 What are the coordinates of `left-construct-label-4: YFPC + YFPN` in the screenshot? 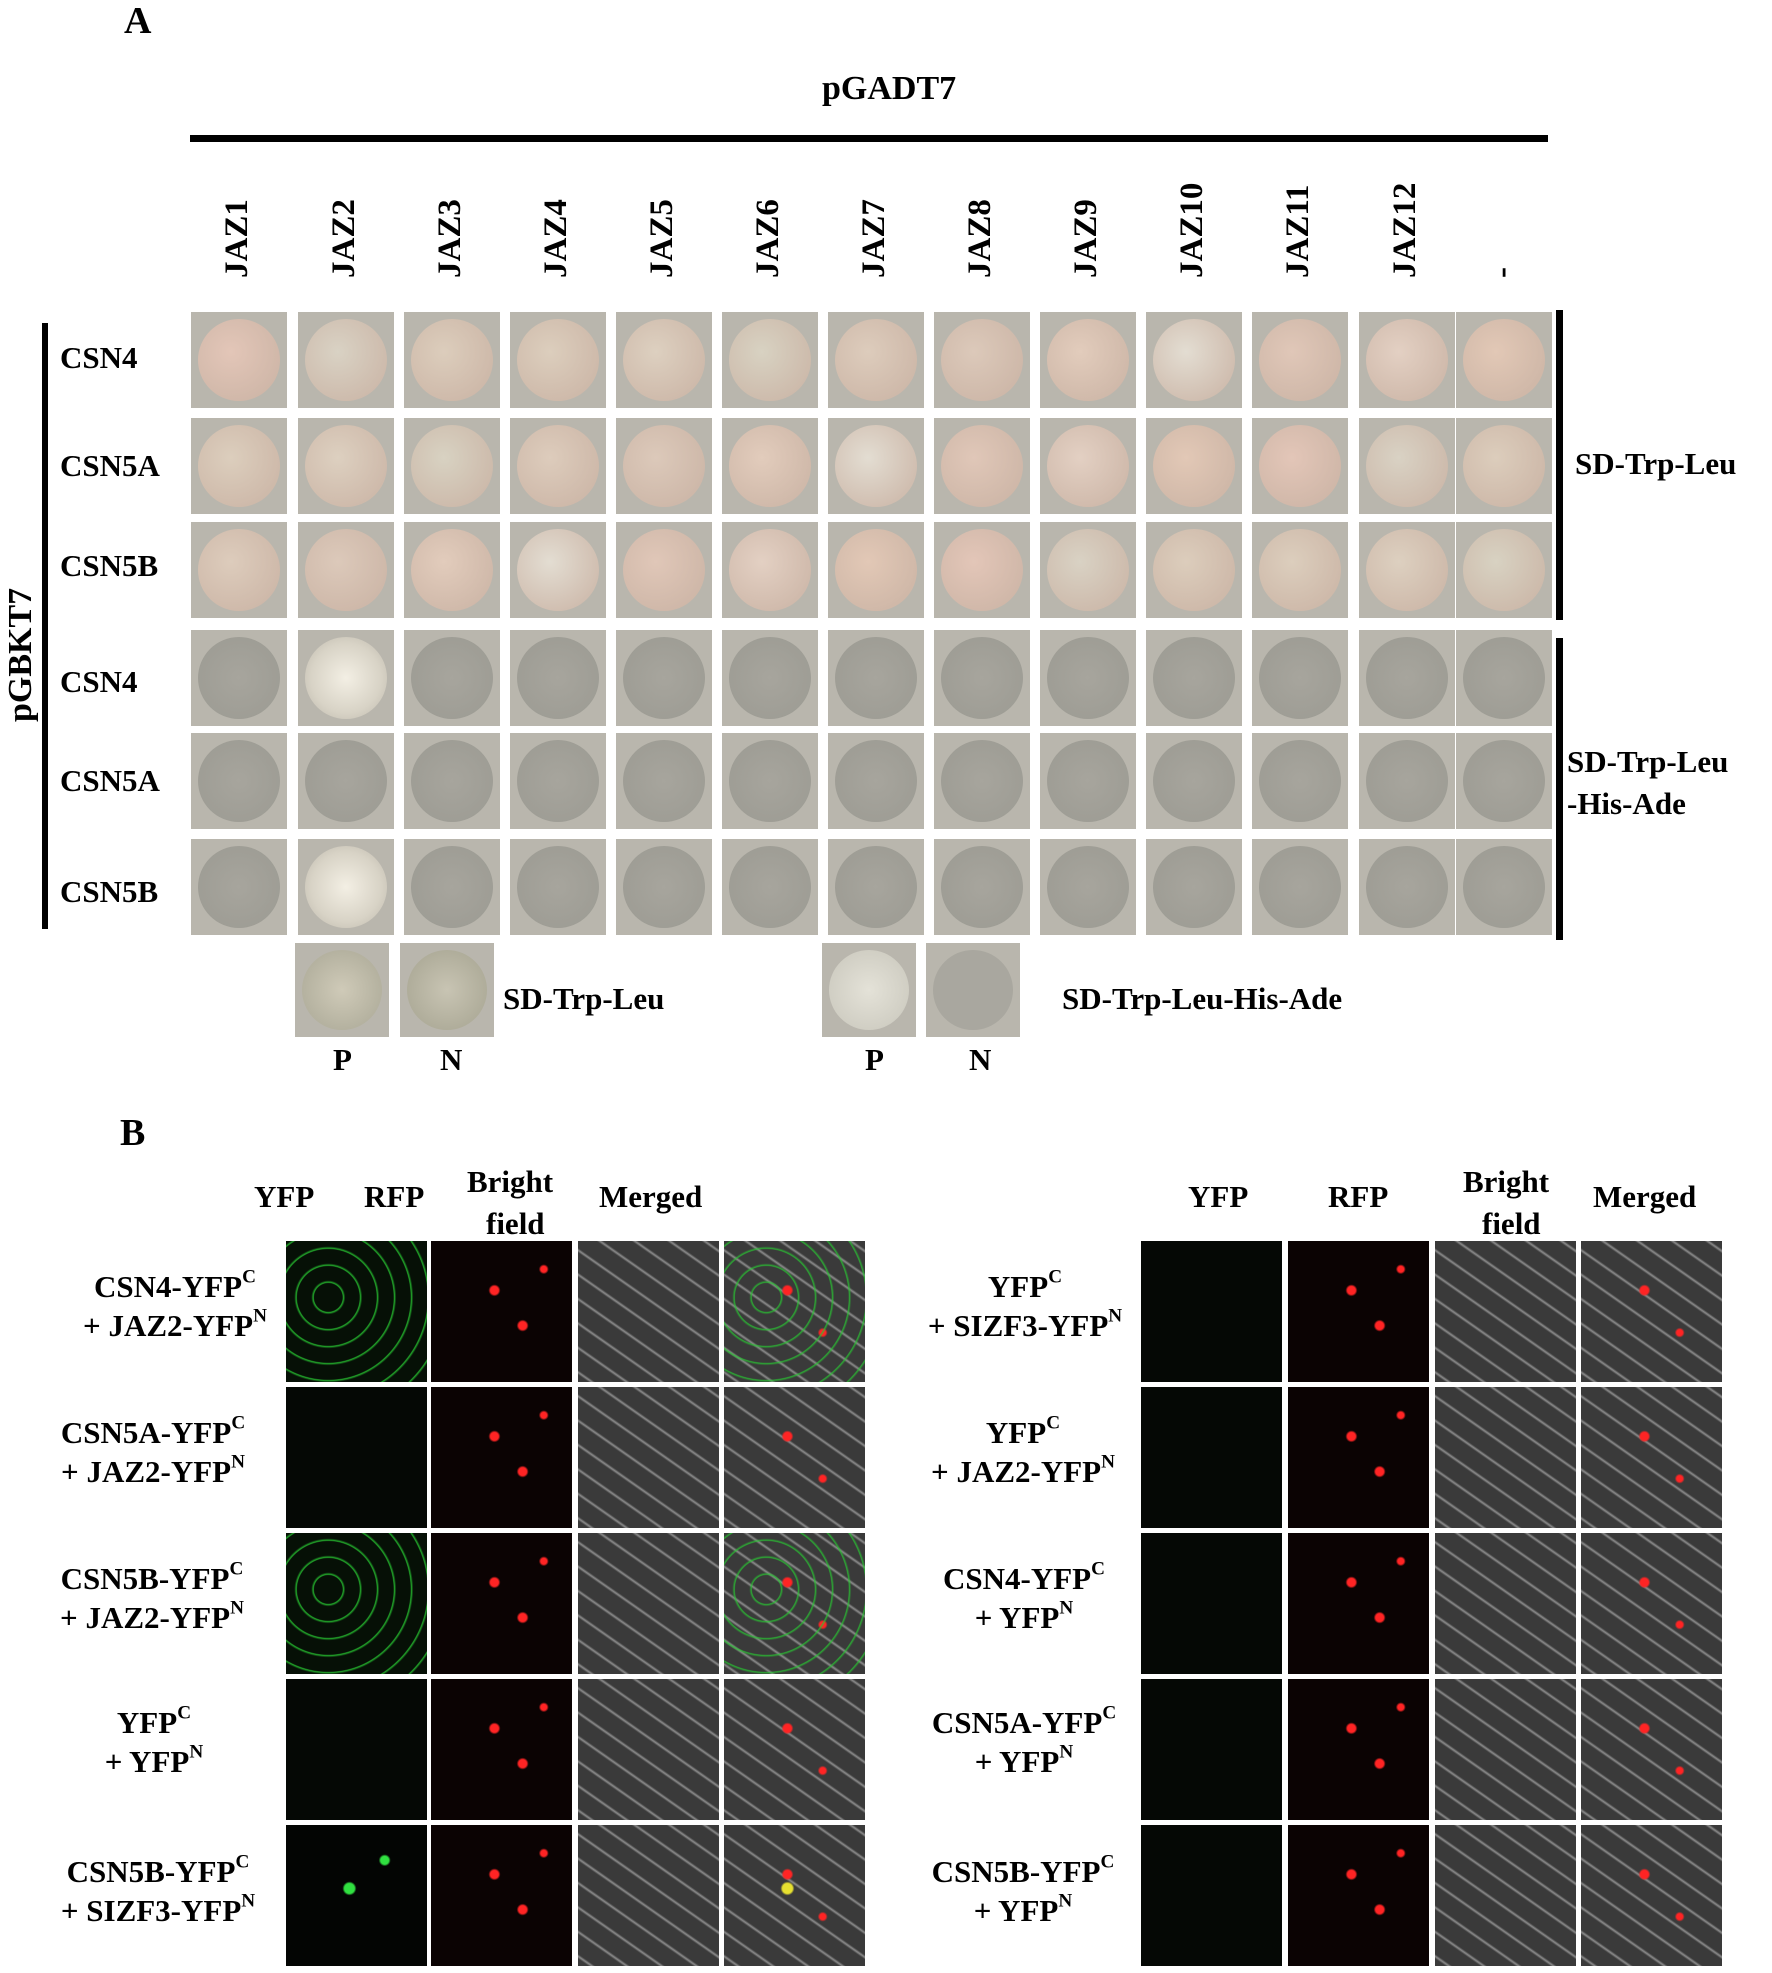 It's located at (157, 1742).